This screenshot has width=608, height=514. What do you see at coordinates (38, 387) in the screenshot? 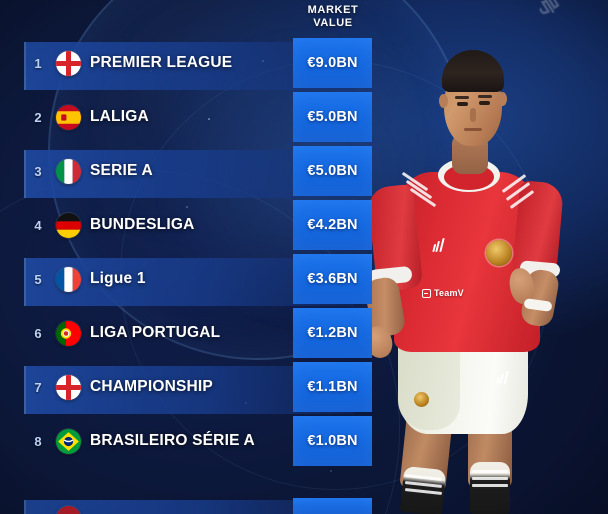
I see `rank-number: 7` at bounding box center [38, 387].